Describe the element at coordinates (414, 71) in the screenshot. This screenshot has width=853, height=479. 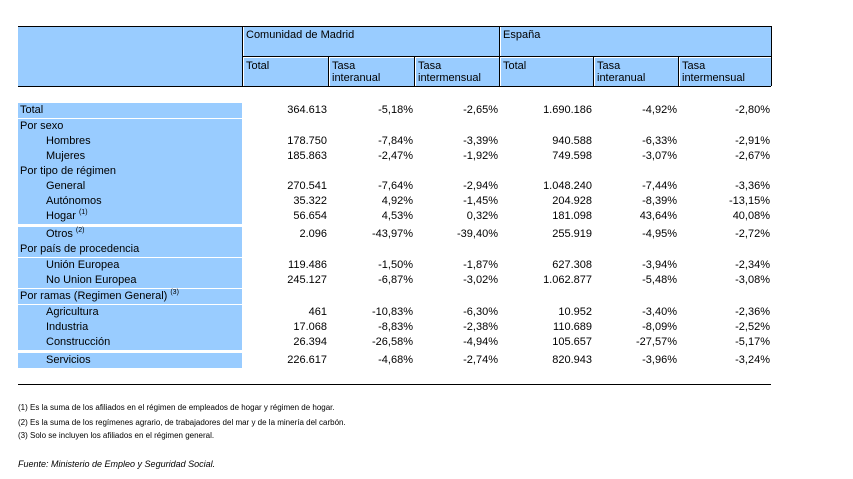
I see `header-divider-m2` at that location.